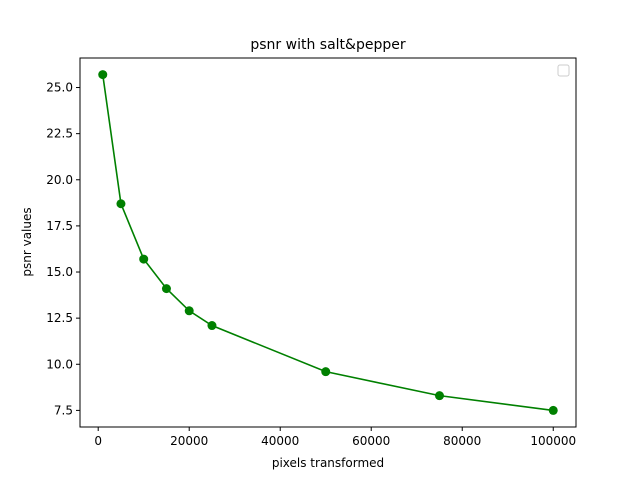 This screenshot has width=640, height=480. Describe the element at coordinates (27, 241) in the screenshot. I see `y-axis-label: psnr values` at that location.